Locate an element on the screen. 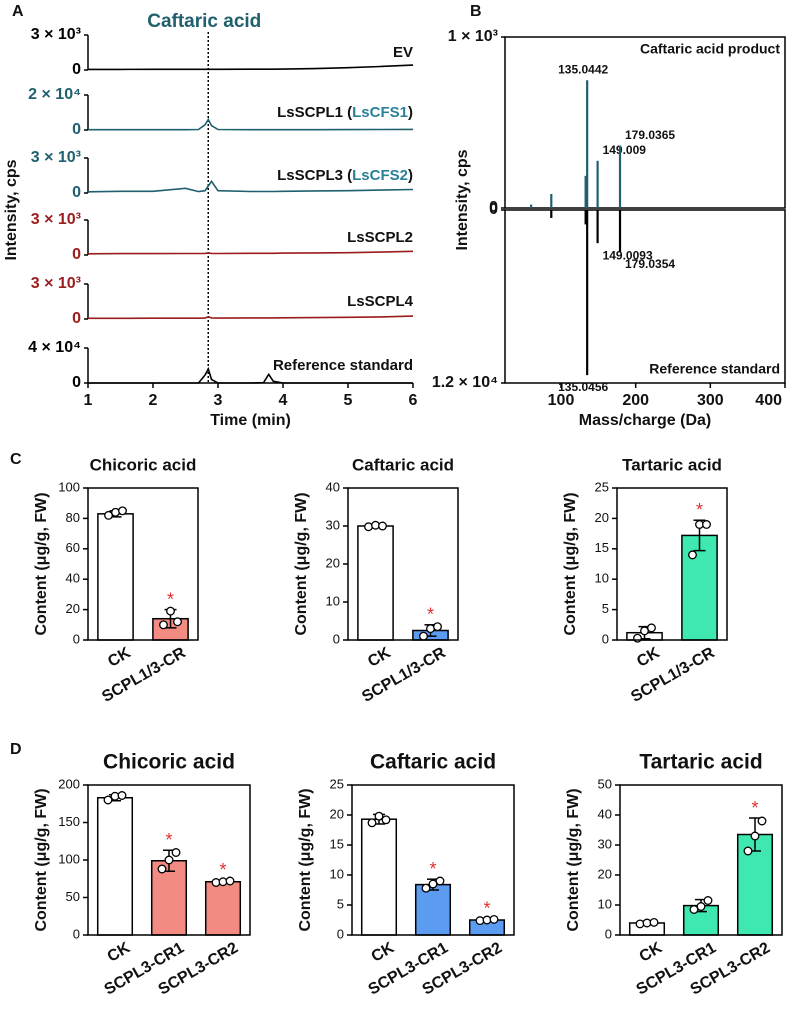 This screenshot has height=1027, width=800. x-tick-label: 1 is located at coordinates (88, 400).